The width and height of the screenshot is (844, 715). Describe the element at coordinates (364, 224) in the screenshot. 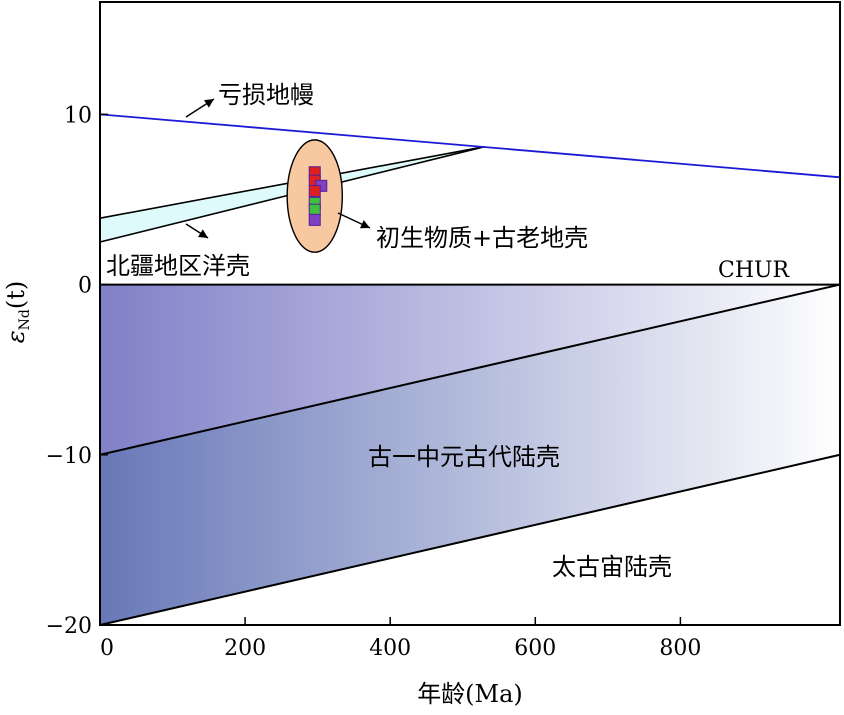

I see `arrow-mixed-source-head` at that location.